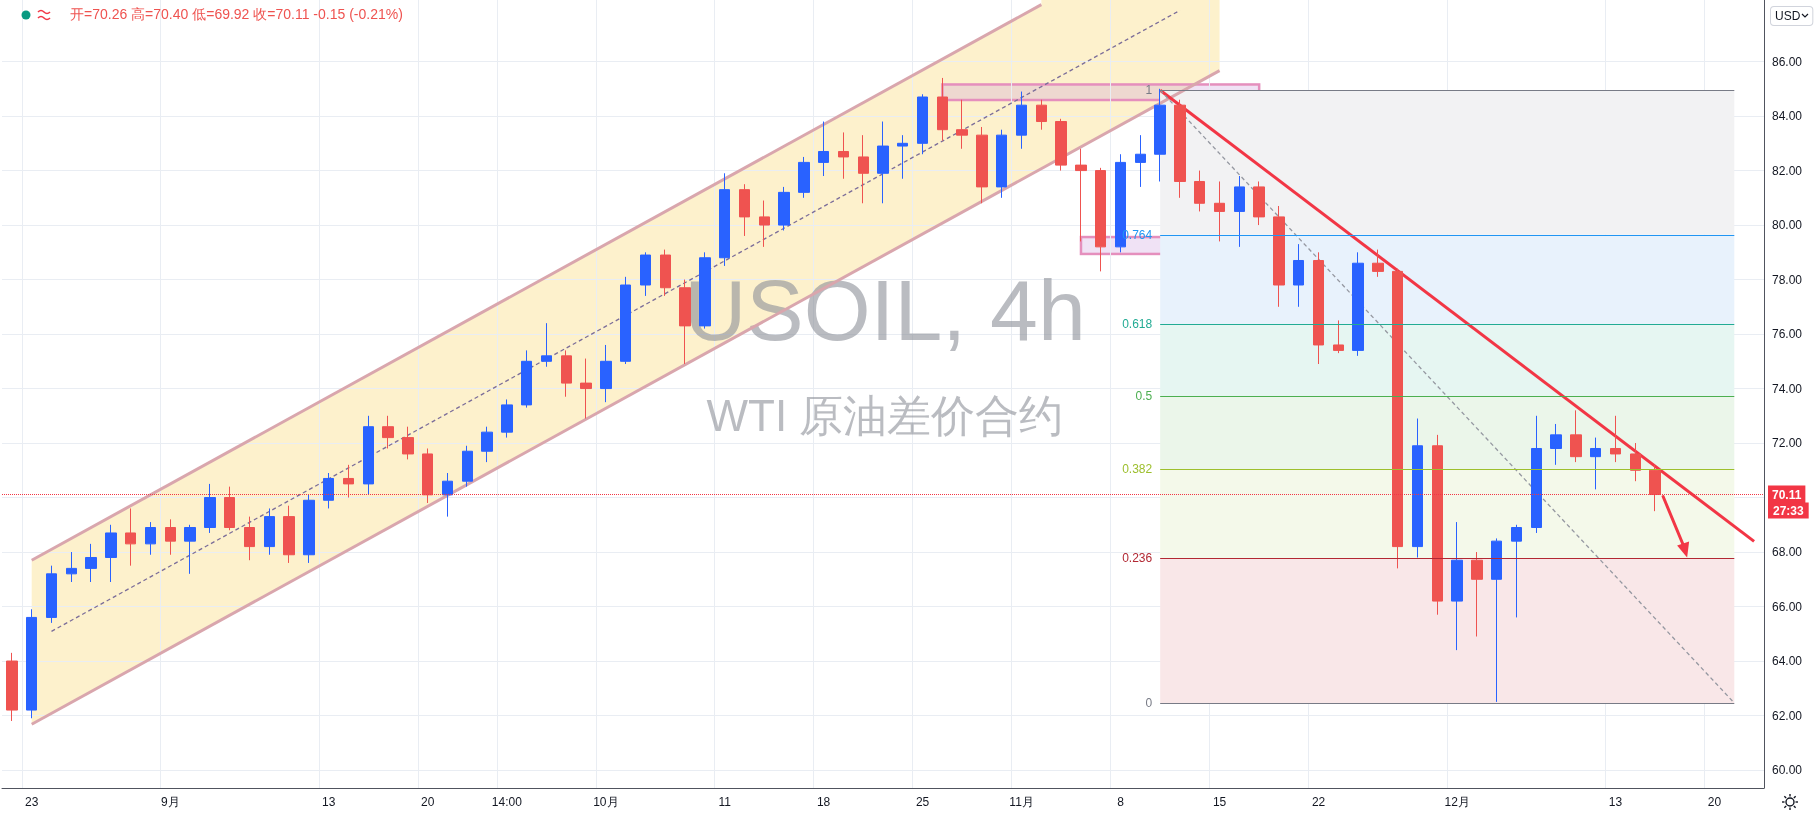  Describe the element at coordinates (1021, 802) in the screenshot. I see `x-tick-label: 11月` at that location.